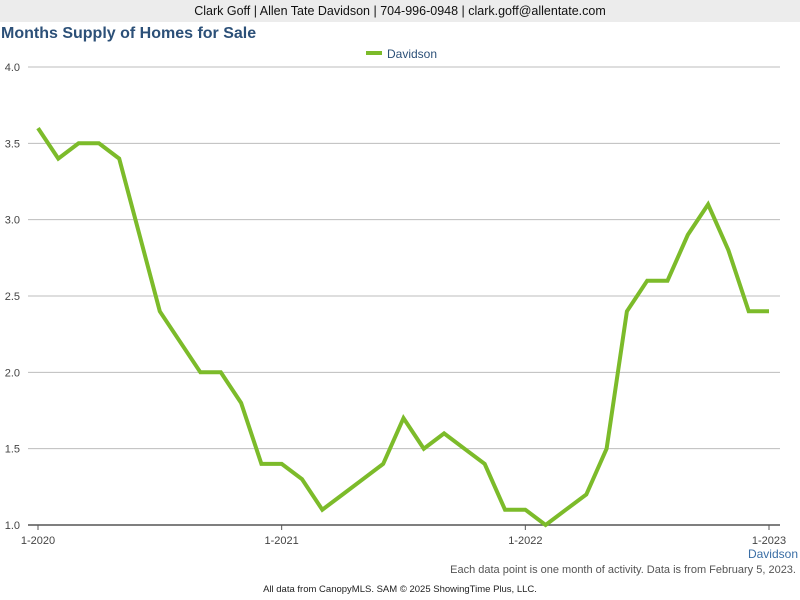 The height and width of the screenshot is (600, 800). Describe the element at coordinates (12, 526) in the screenshot. I see `y-tick-label: 1.0` at that location.